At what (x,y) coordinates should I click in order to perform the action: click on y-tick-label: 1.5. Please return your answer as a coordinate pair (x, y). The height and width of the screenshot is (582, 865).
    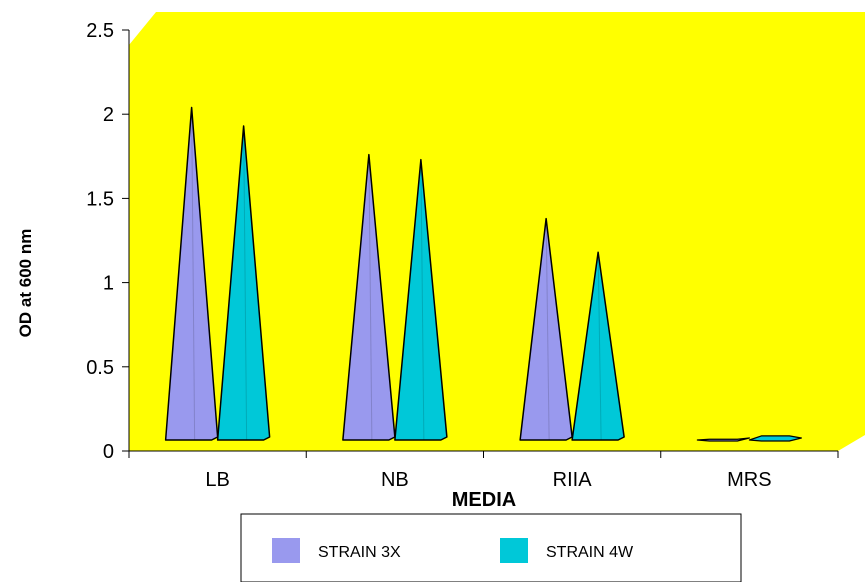
    Looking at the image, I should click on (100, 199).